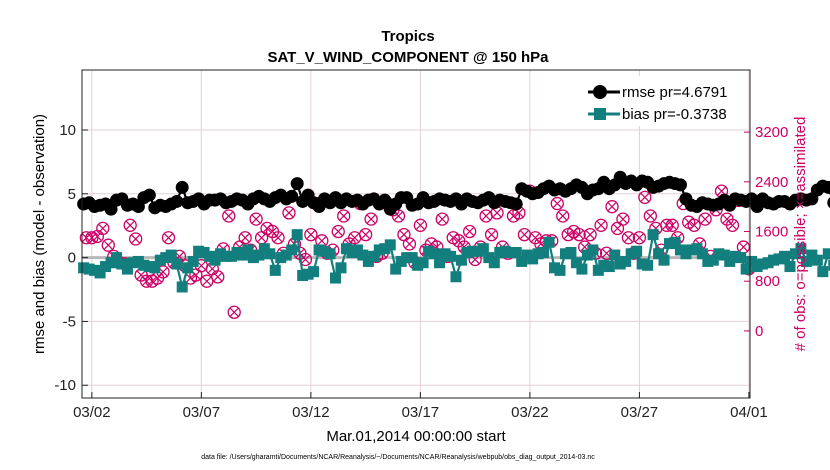 The width and height of the screenshot is (830, 470). I want to click on bias-series, so click(454, 261).